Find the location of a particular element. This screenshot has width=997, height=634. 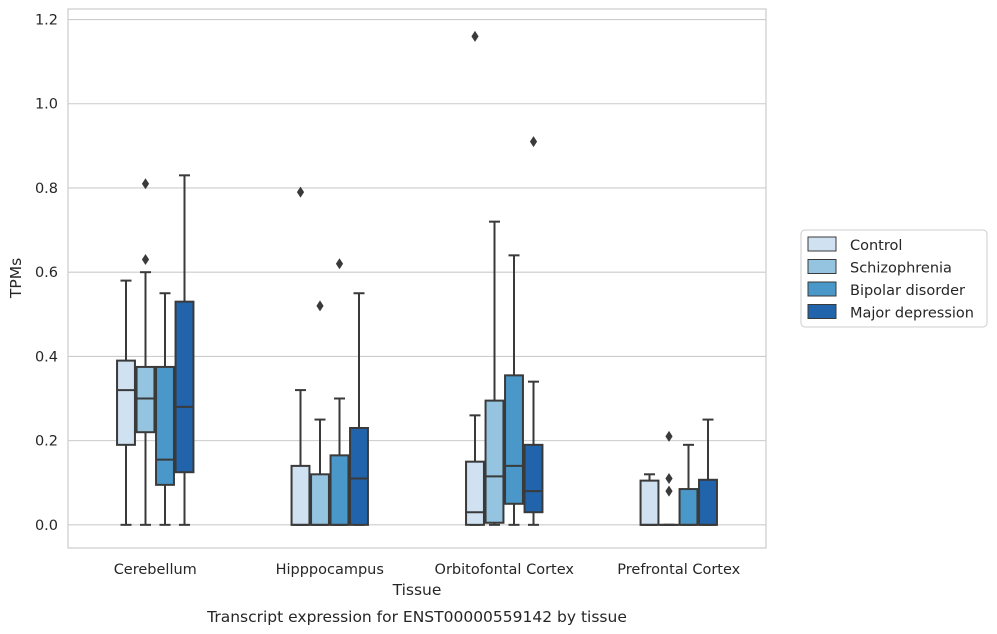

x-tick-label: Orbitofontal Cortex is located at coordinates (505, 570).